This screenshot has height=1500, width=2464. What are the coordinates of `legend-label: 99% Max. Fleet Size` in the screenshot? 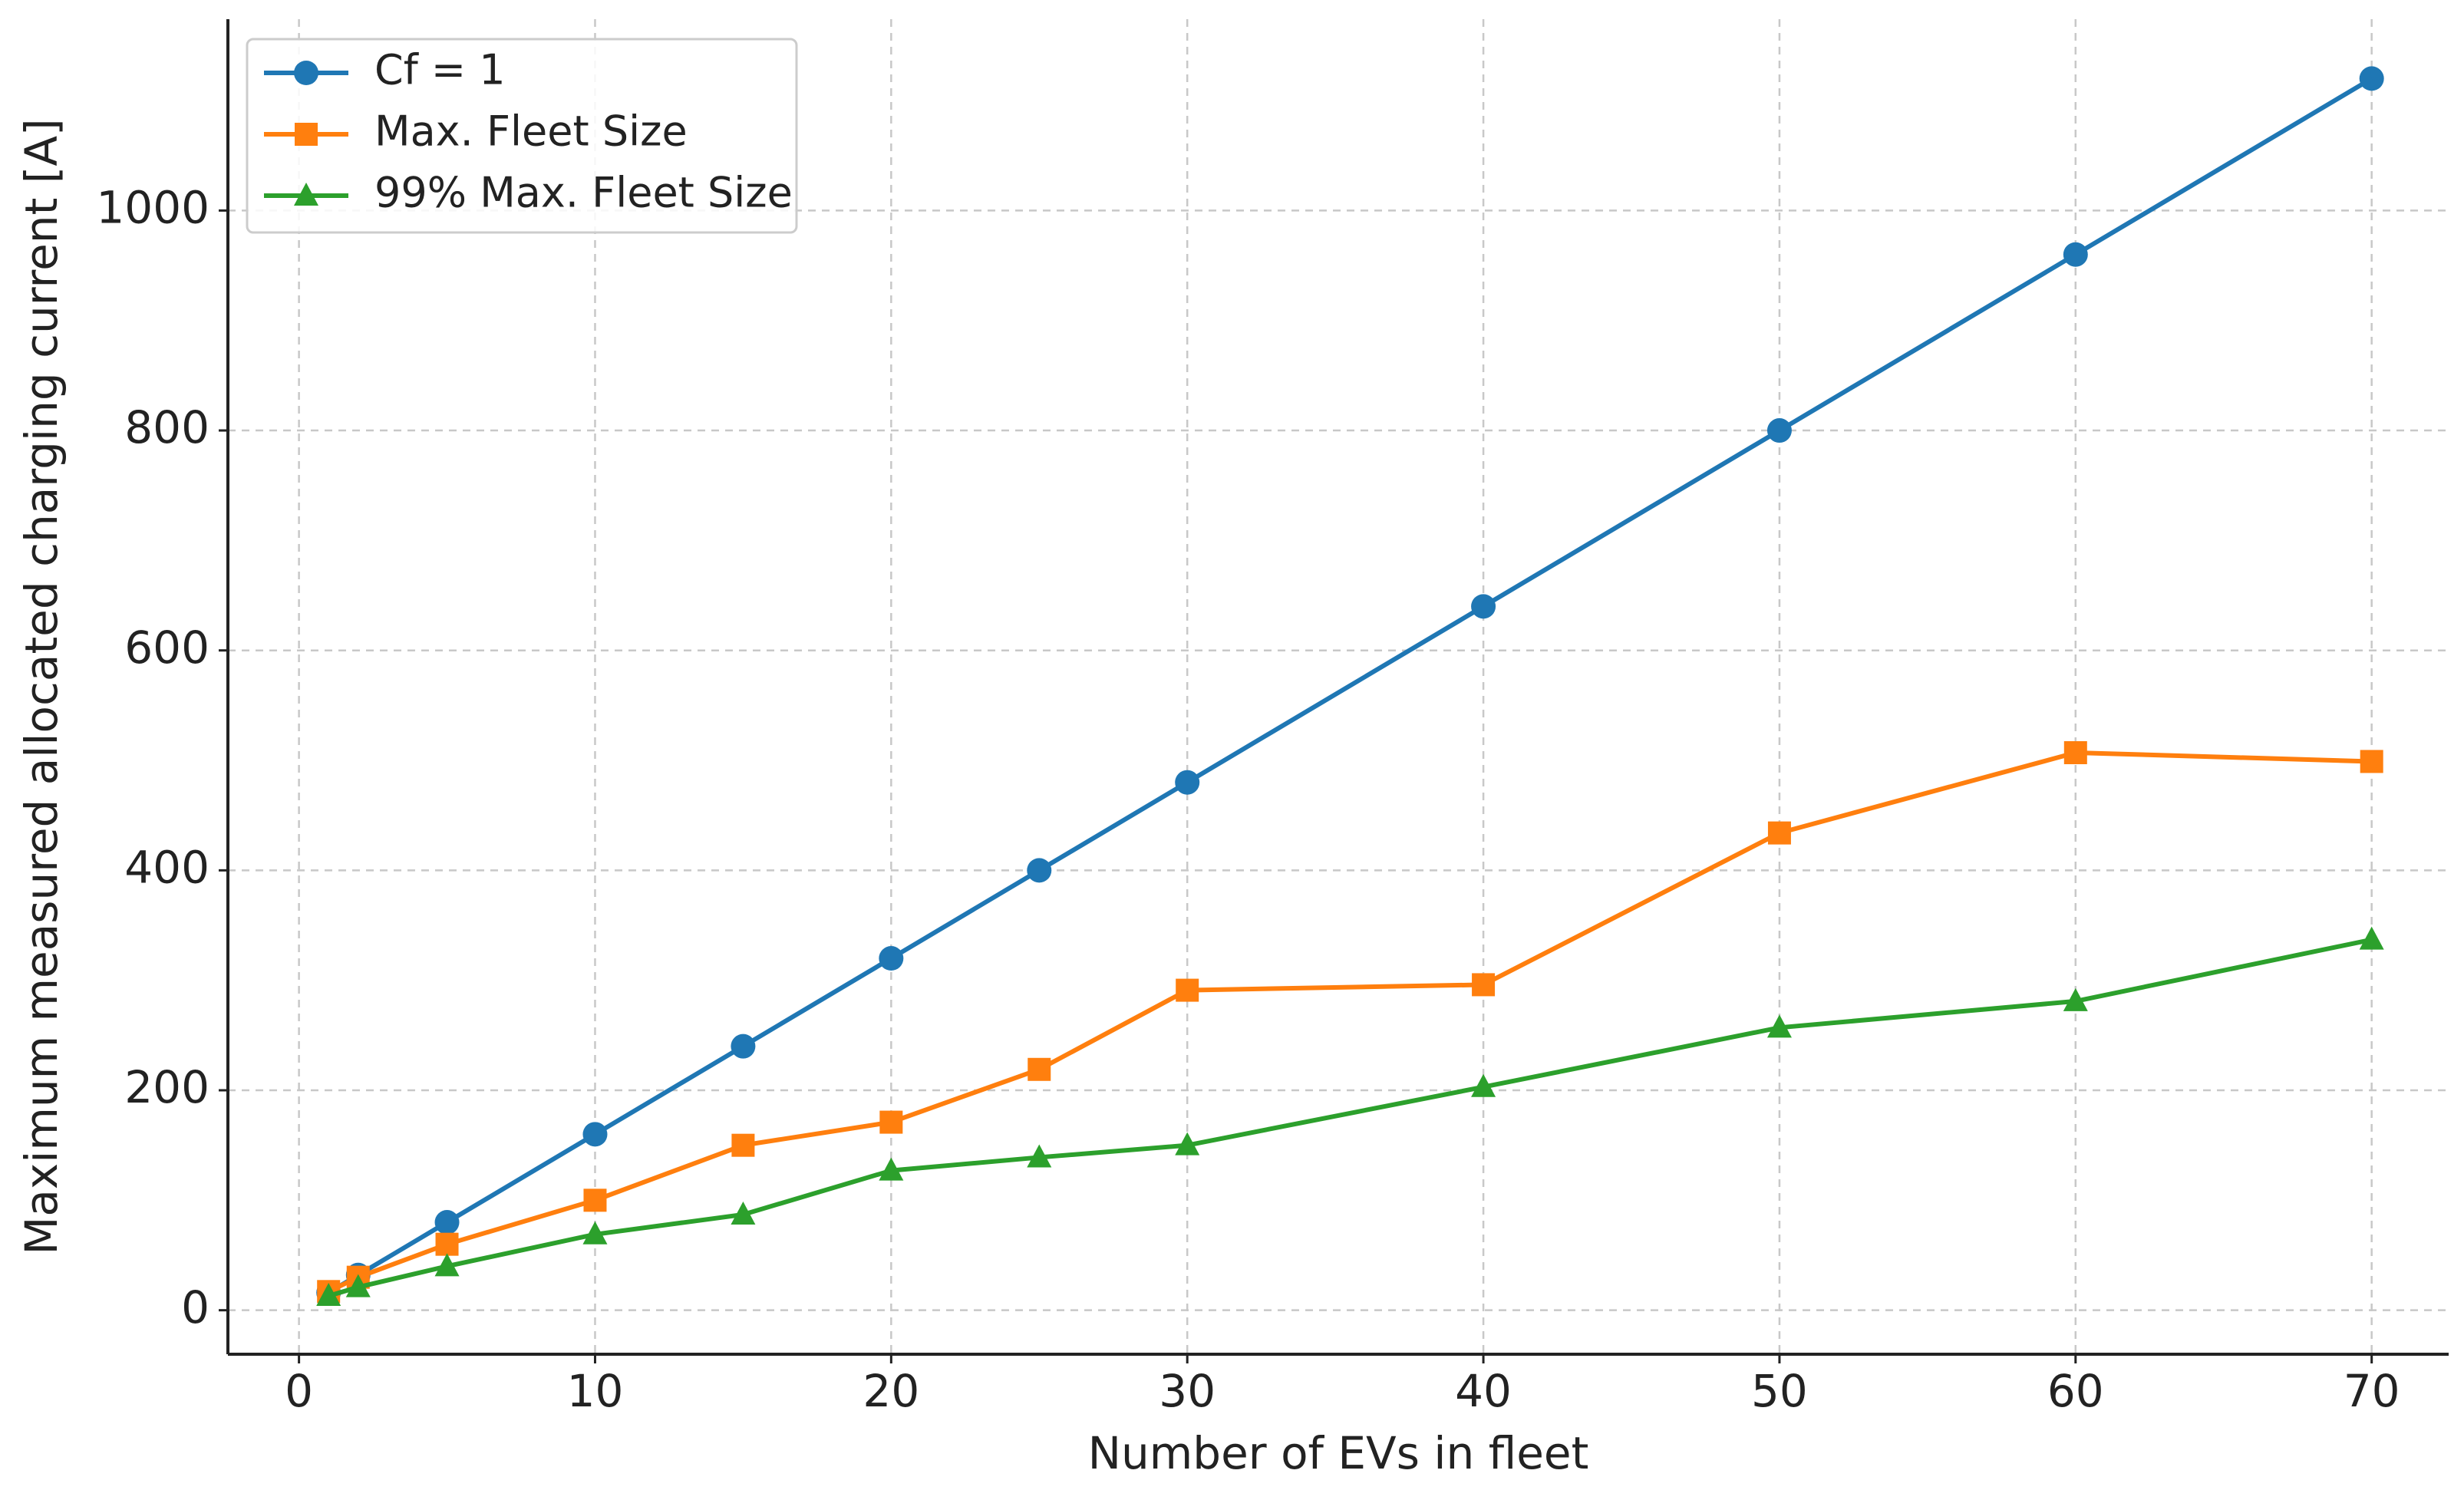 It's located at (584, 193).